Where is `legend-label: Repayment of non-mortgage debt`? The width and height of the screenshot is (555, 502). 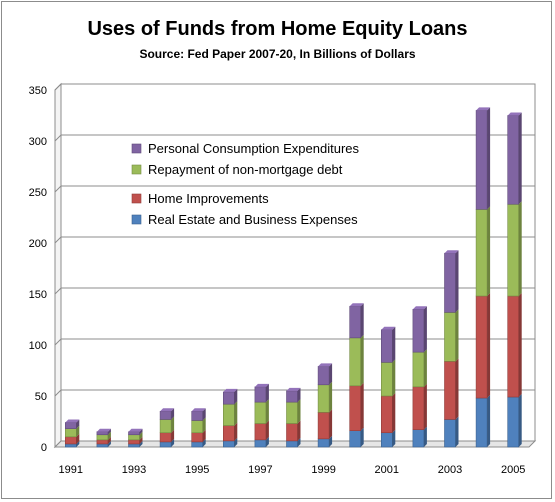 legend-label: Repayment of non-mortgage debt is located at coordinates (245, 169).